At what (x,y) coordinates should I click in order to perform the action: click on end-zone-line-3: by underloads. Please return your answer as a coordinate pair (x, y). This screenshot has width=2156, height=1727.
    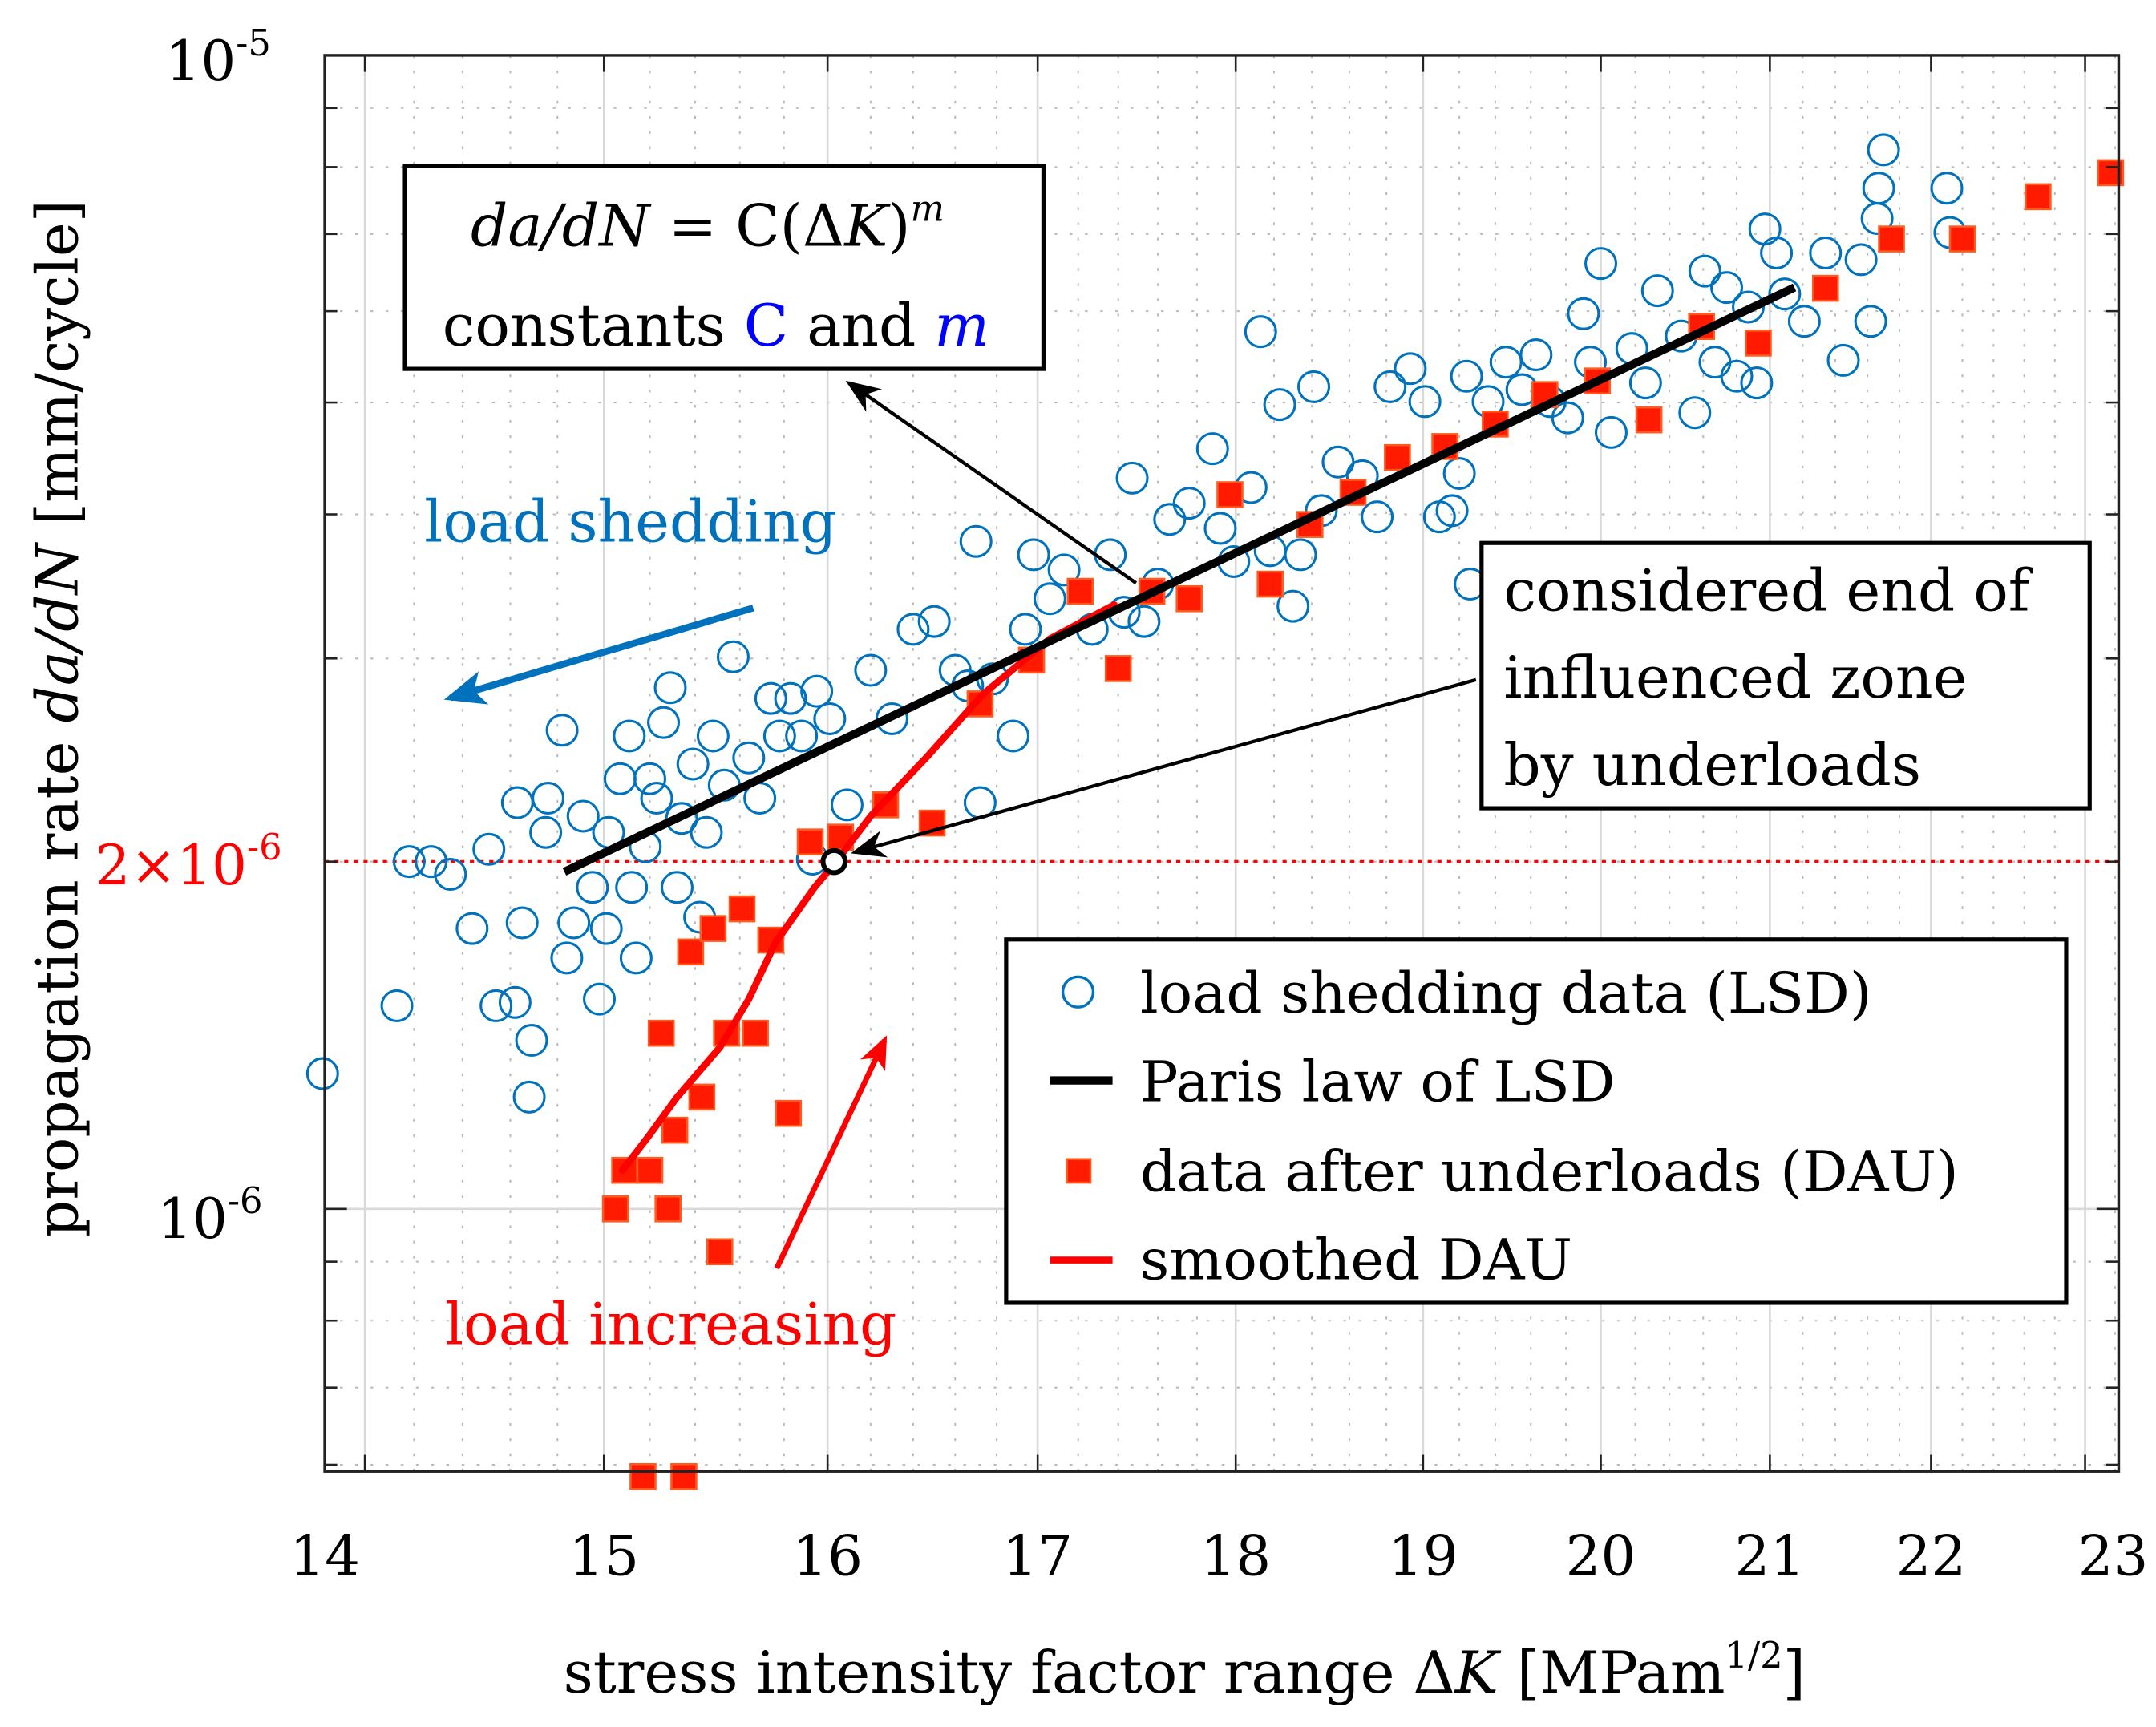
    Looking at the image, I should click on (1712, 766).